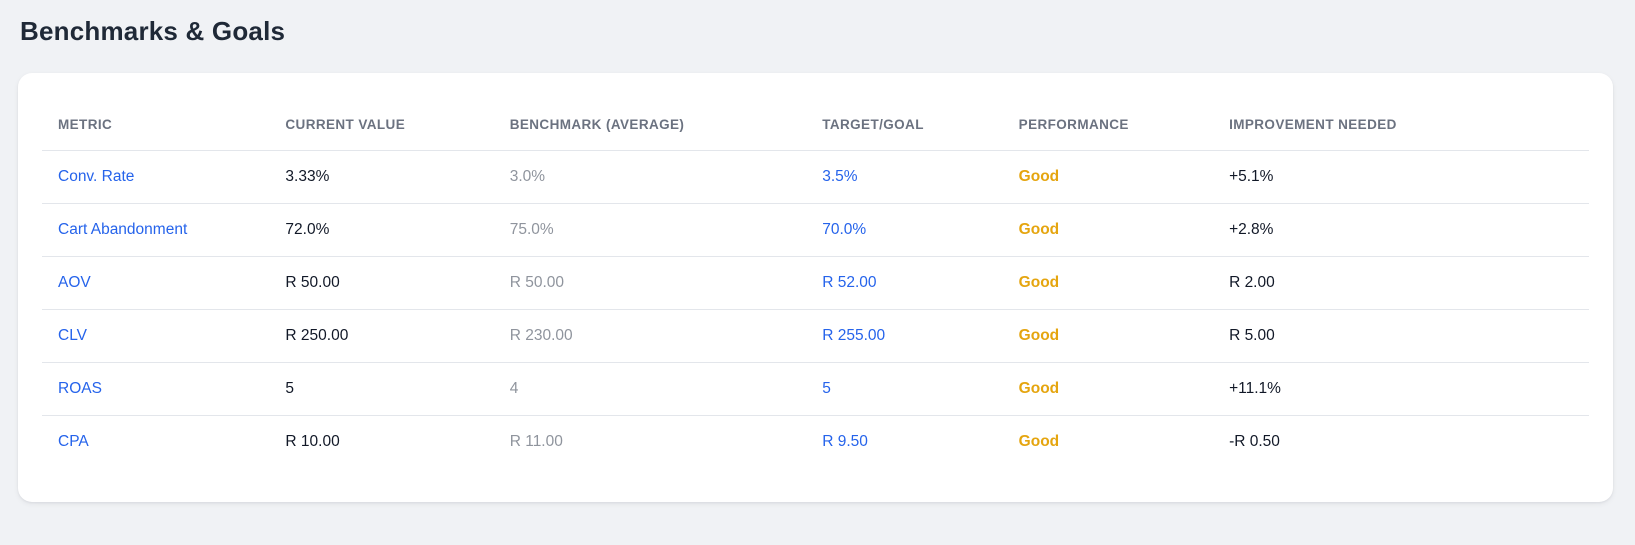  I want to click on table-row: ROAS 5 4 5 Good +11.1%, so click(815, 389).